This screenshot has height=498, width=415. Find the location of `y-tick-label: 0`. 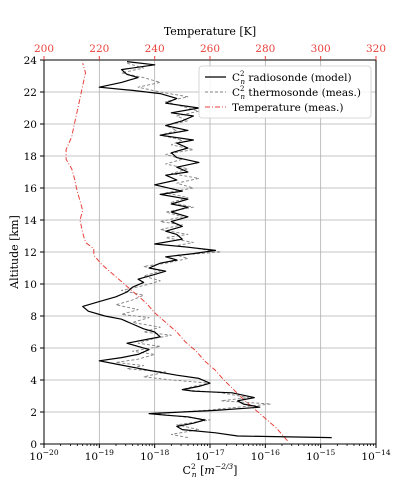

y-tick-label: 0 is located at coordinates (33, 445).